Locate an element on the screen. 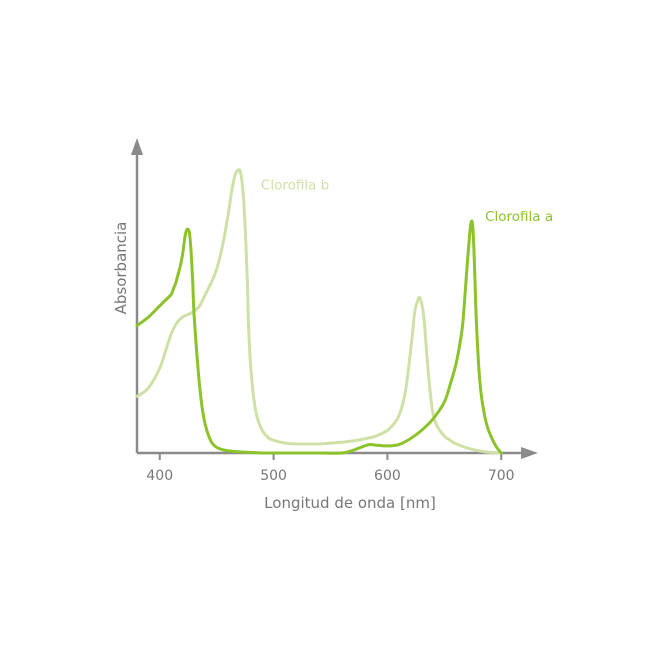 The image size is (650, 650). x-tick-label: 700 is located at coordinates (501, 476).